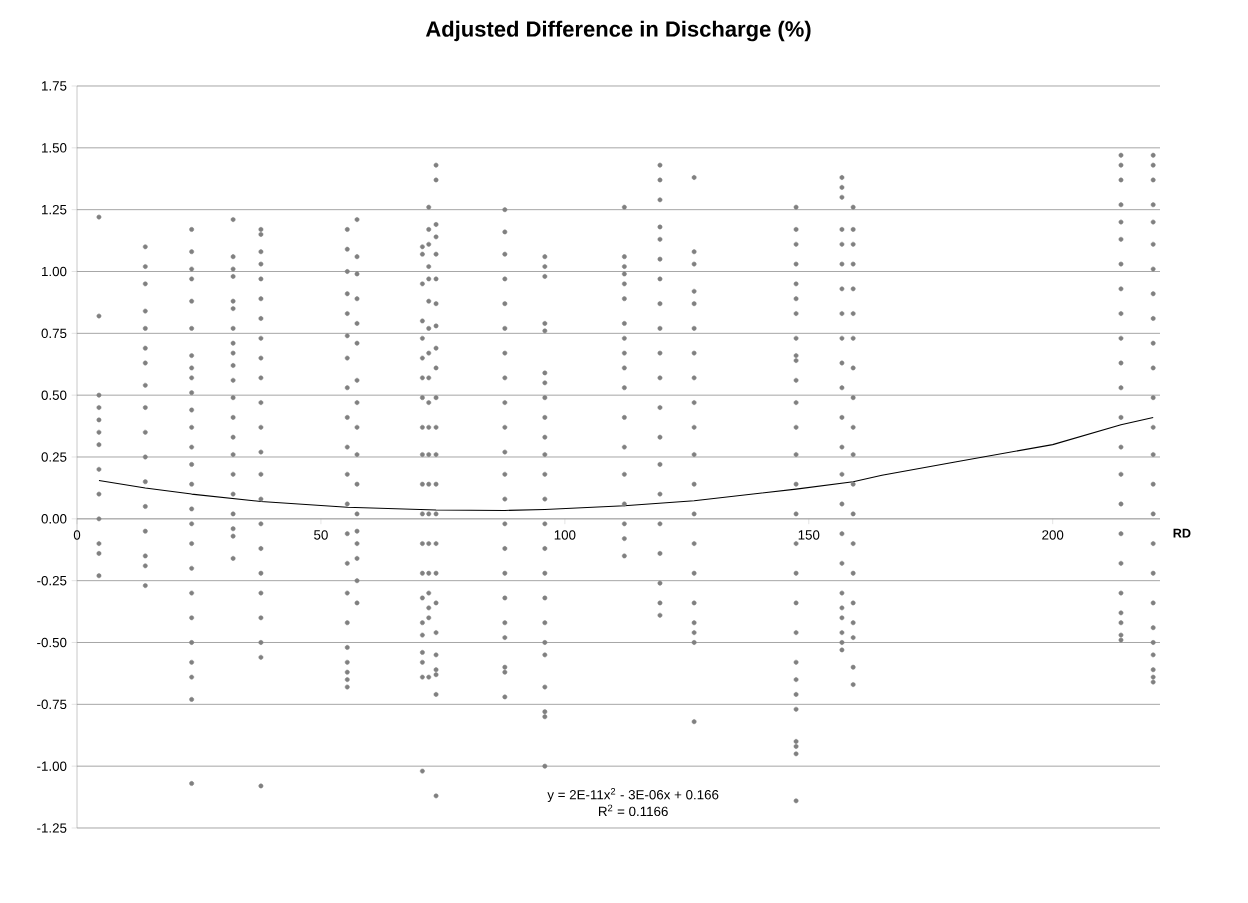 Image resolution: width=1248 pixels, height=903 pixels. Describe the element at coordinates (52, 704) in the screenshot. I see `y-tick-label: -0.75` at that location.